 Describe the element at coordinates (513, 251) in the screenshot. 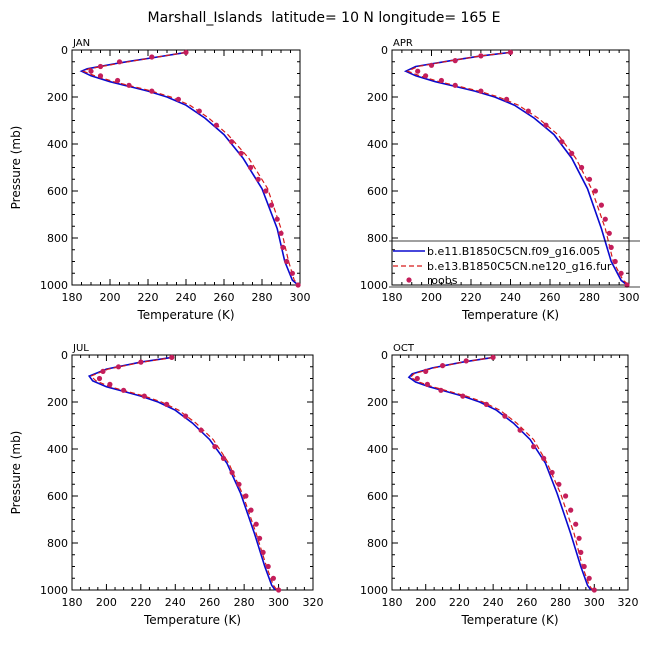

I see `legend-entry: b.e11.B1850C5CN.f09_g16.005` at that location.